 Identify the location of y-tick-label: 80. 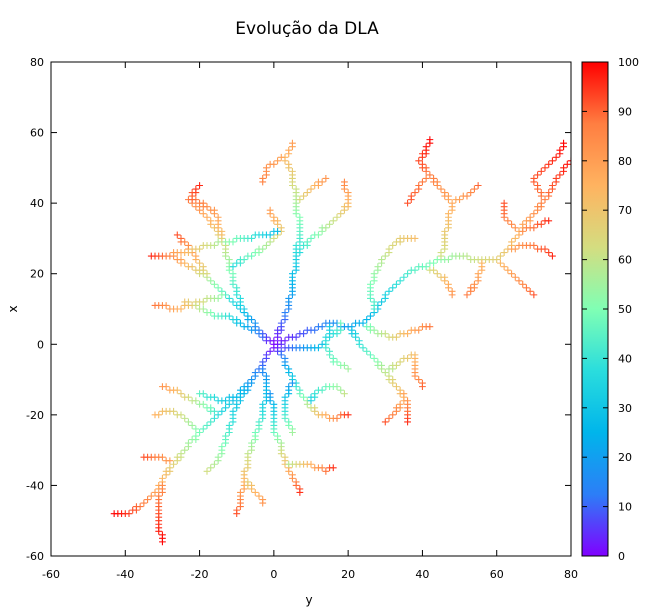
(37, 62).